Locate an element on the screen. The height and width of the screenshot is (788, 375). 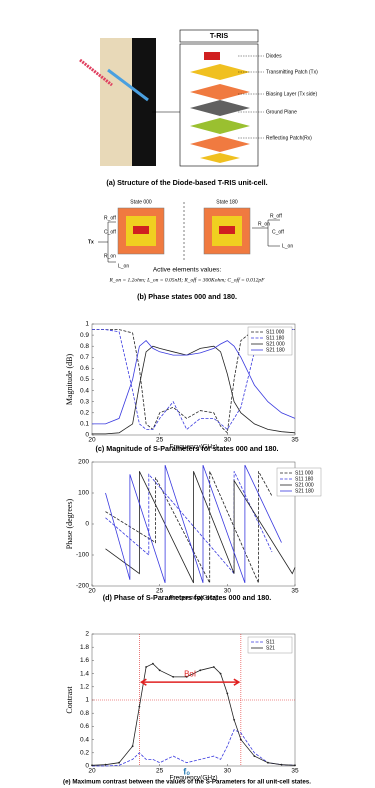
x-tick-label: 30 is located at coordinates (228, 440).